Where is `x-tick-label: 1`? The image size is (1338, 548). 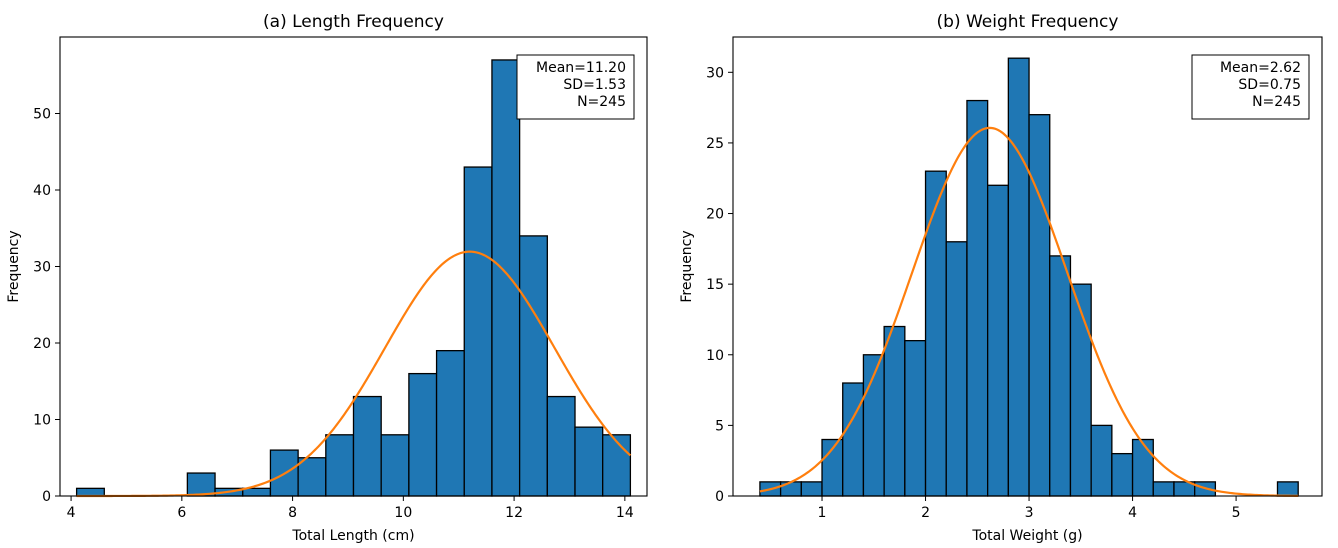
x-tick-label: 1 is located at coordinates (822, 513).